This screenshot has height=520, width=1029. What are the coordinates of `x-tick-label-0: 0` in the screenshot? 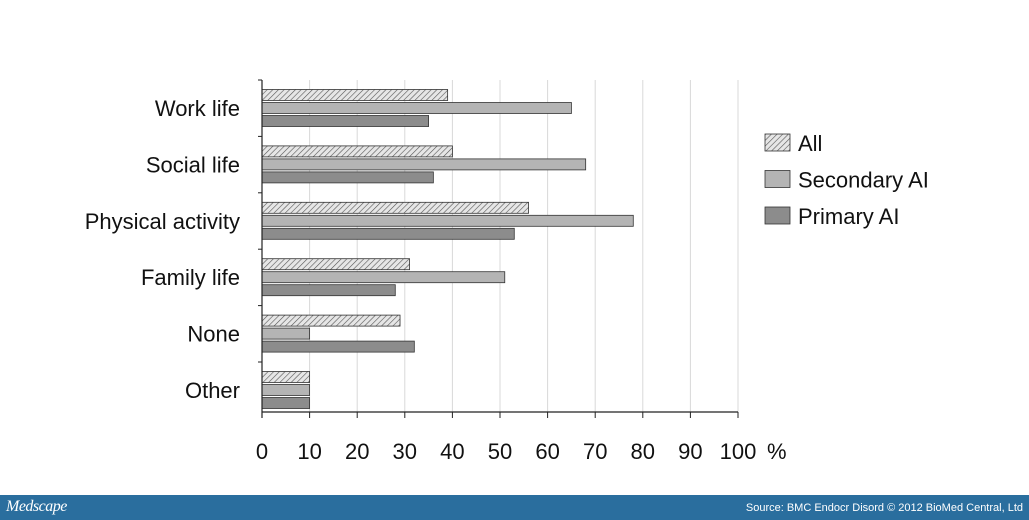 It's located at (262, 451).